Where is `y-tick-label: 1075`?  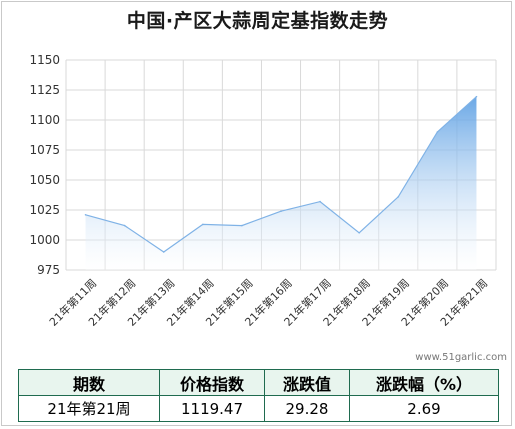
y-tick-label: 1075 is located at coordinates (44, 150).